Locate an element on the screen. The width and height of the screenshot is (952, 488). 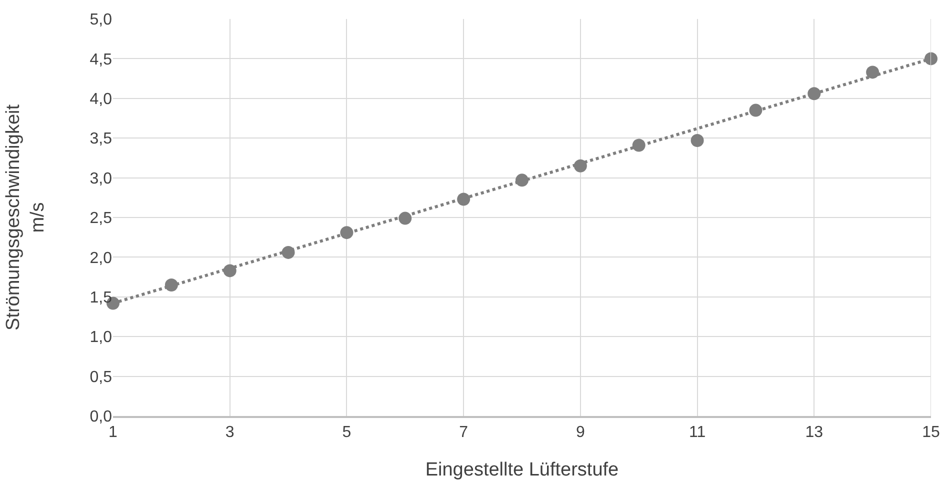
x-tick-label: 15 is located at coordinates (931, 432).